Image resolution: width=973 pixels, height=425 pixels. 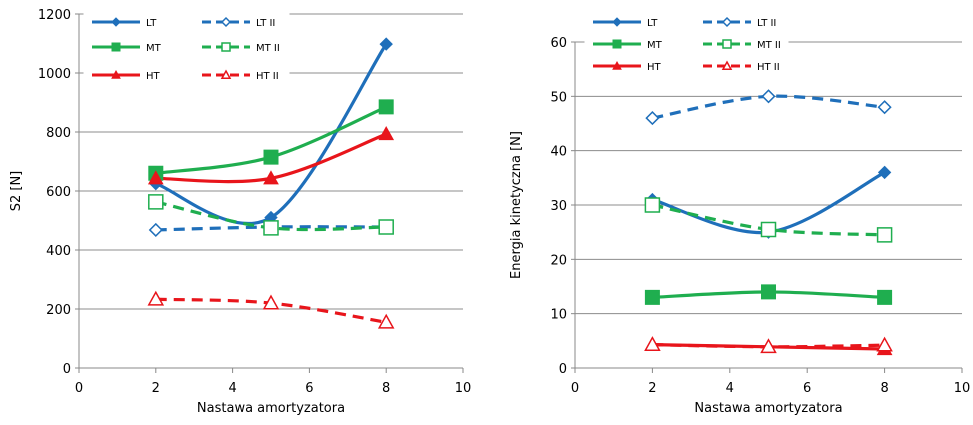 I want to click on y-tick-label: 30, so click(x=558, y=206).